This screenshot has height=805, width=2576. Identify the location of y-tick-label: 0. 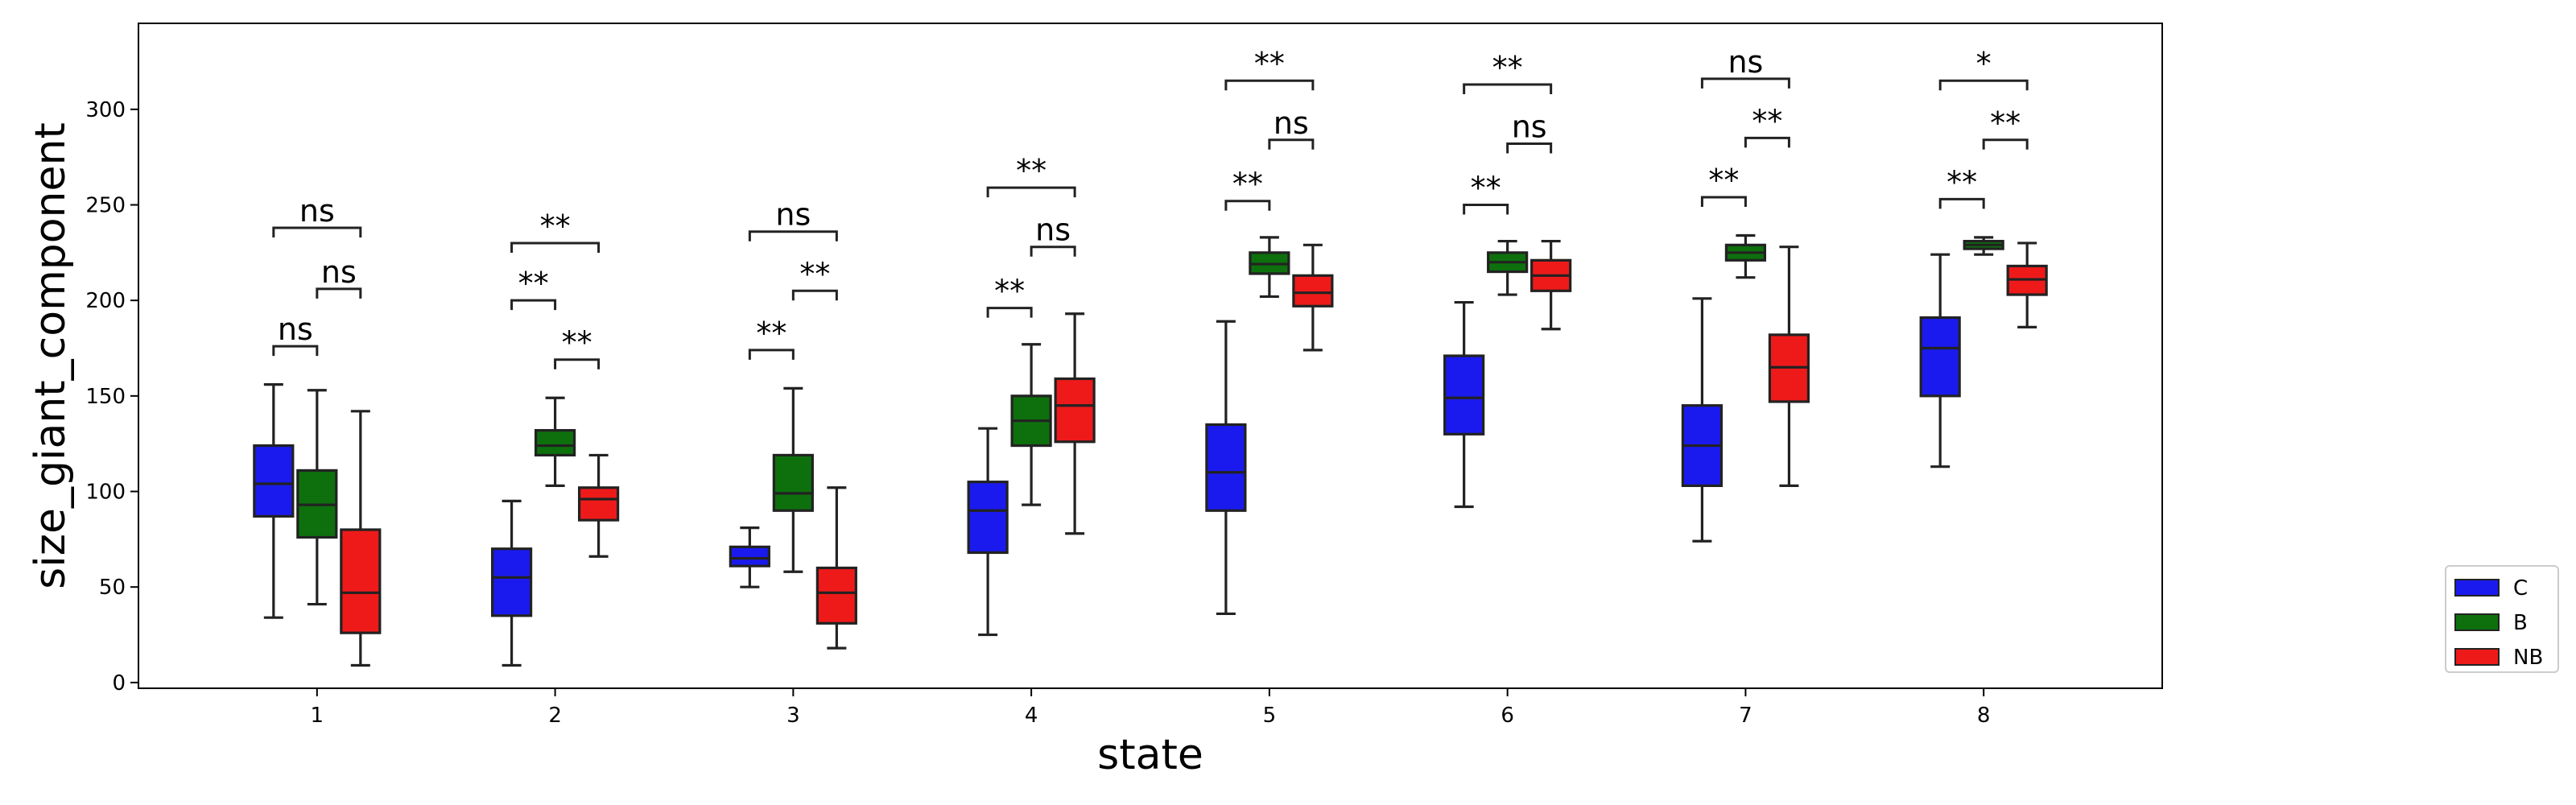
(119, 683).